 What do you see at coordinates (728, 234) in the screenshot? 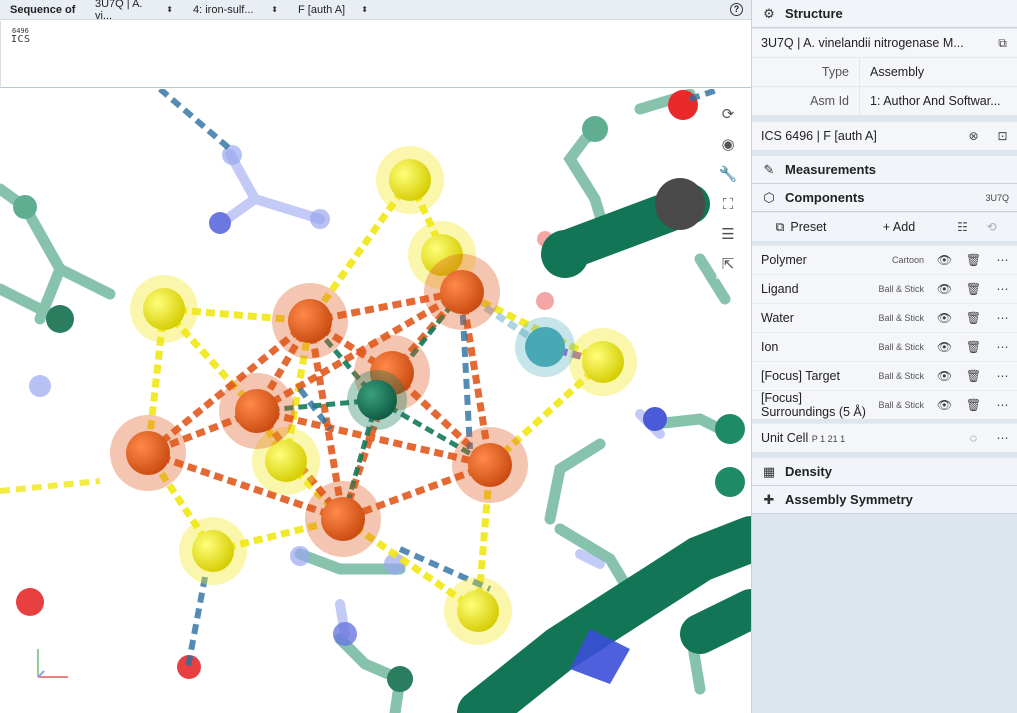
I see `sliders-icon: ☰` at bounding box center [728, 234].